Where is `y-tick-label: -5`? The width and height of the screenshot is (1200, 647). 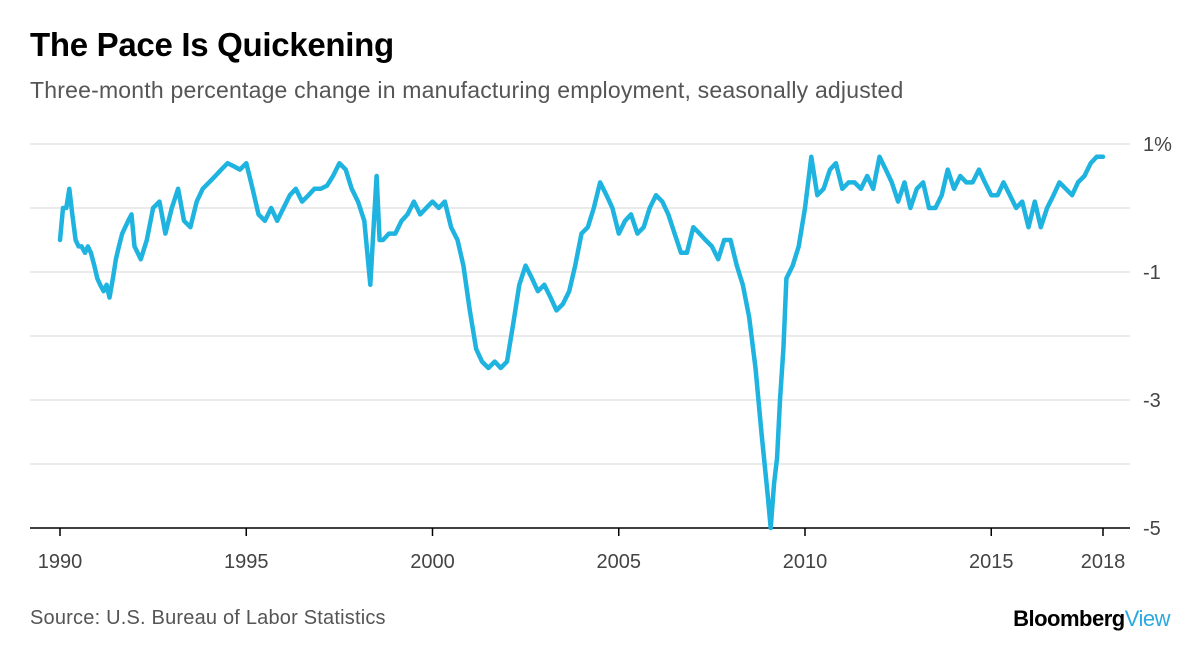 y-tick-label: -5 is located at coordinates (1152, 529).